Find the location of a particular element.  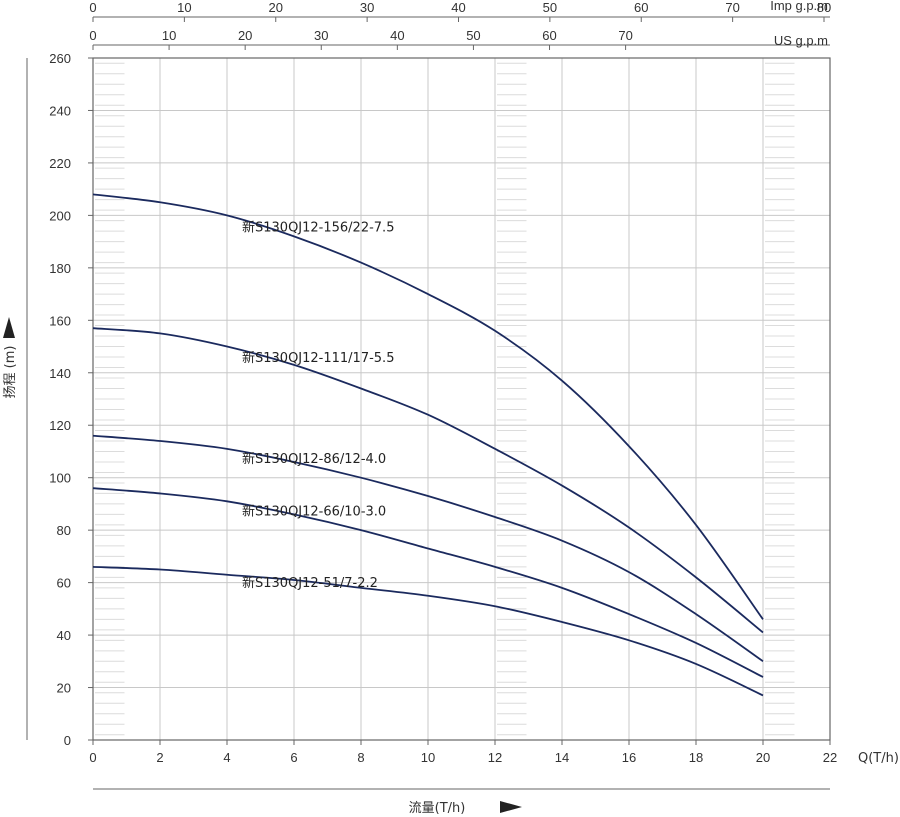

curve-label-2: 新S130QJ12-111/17-5.5 is located at coordinates (318, 358).